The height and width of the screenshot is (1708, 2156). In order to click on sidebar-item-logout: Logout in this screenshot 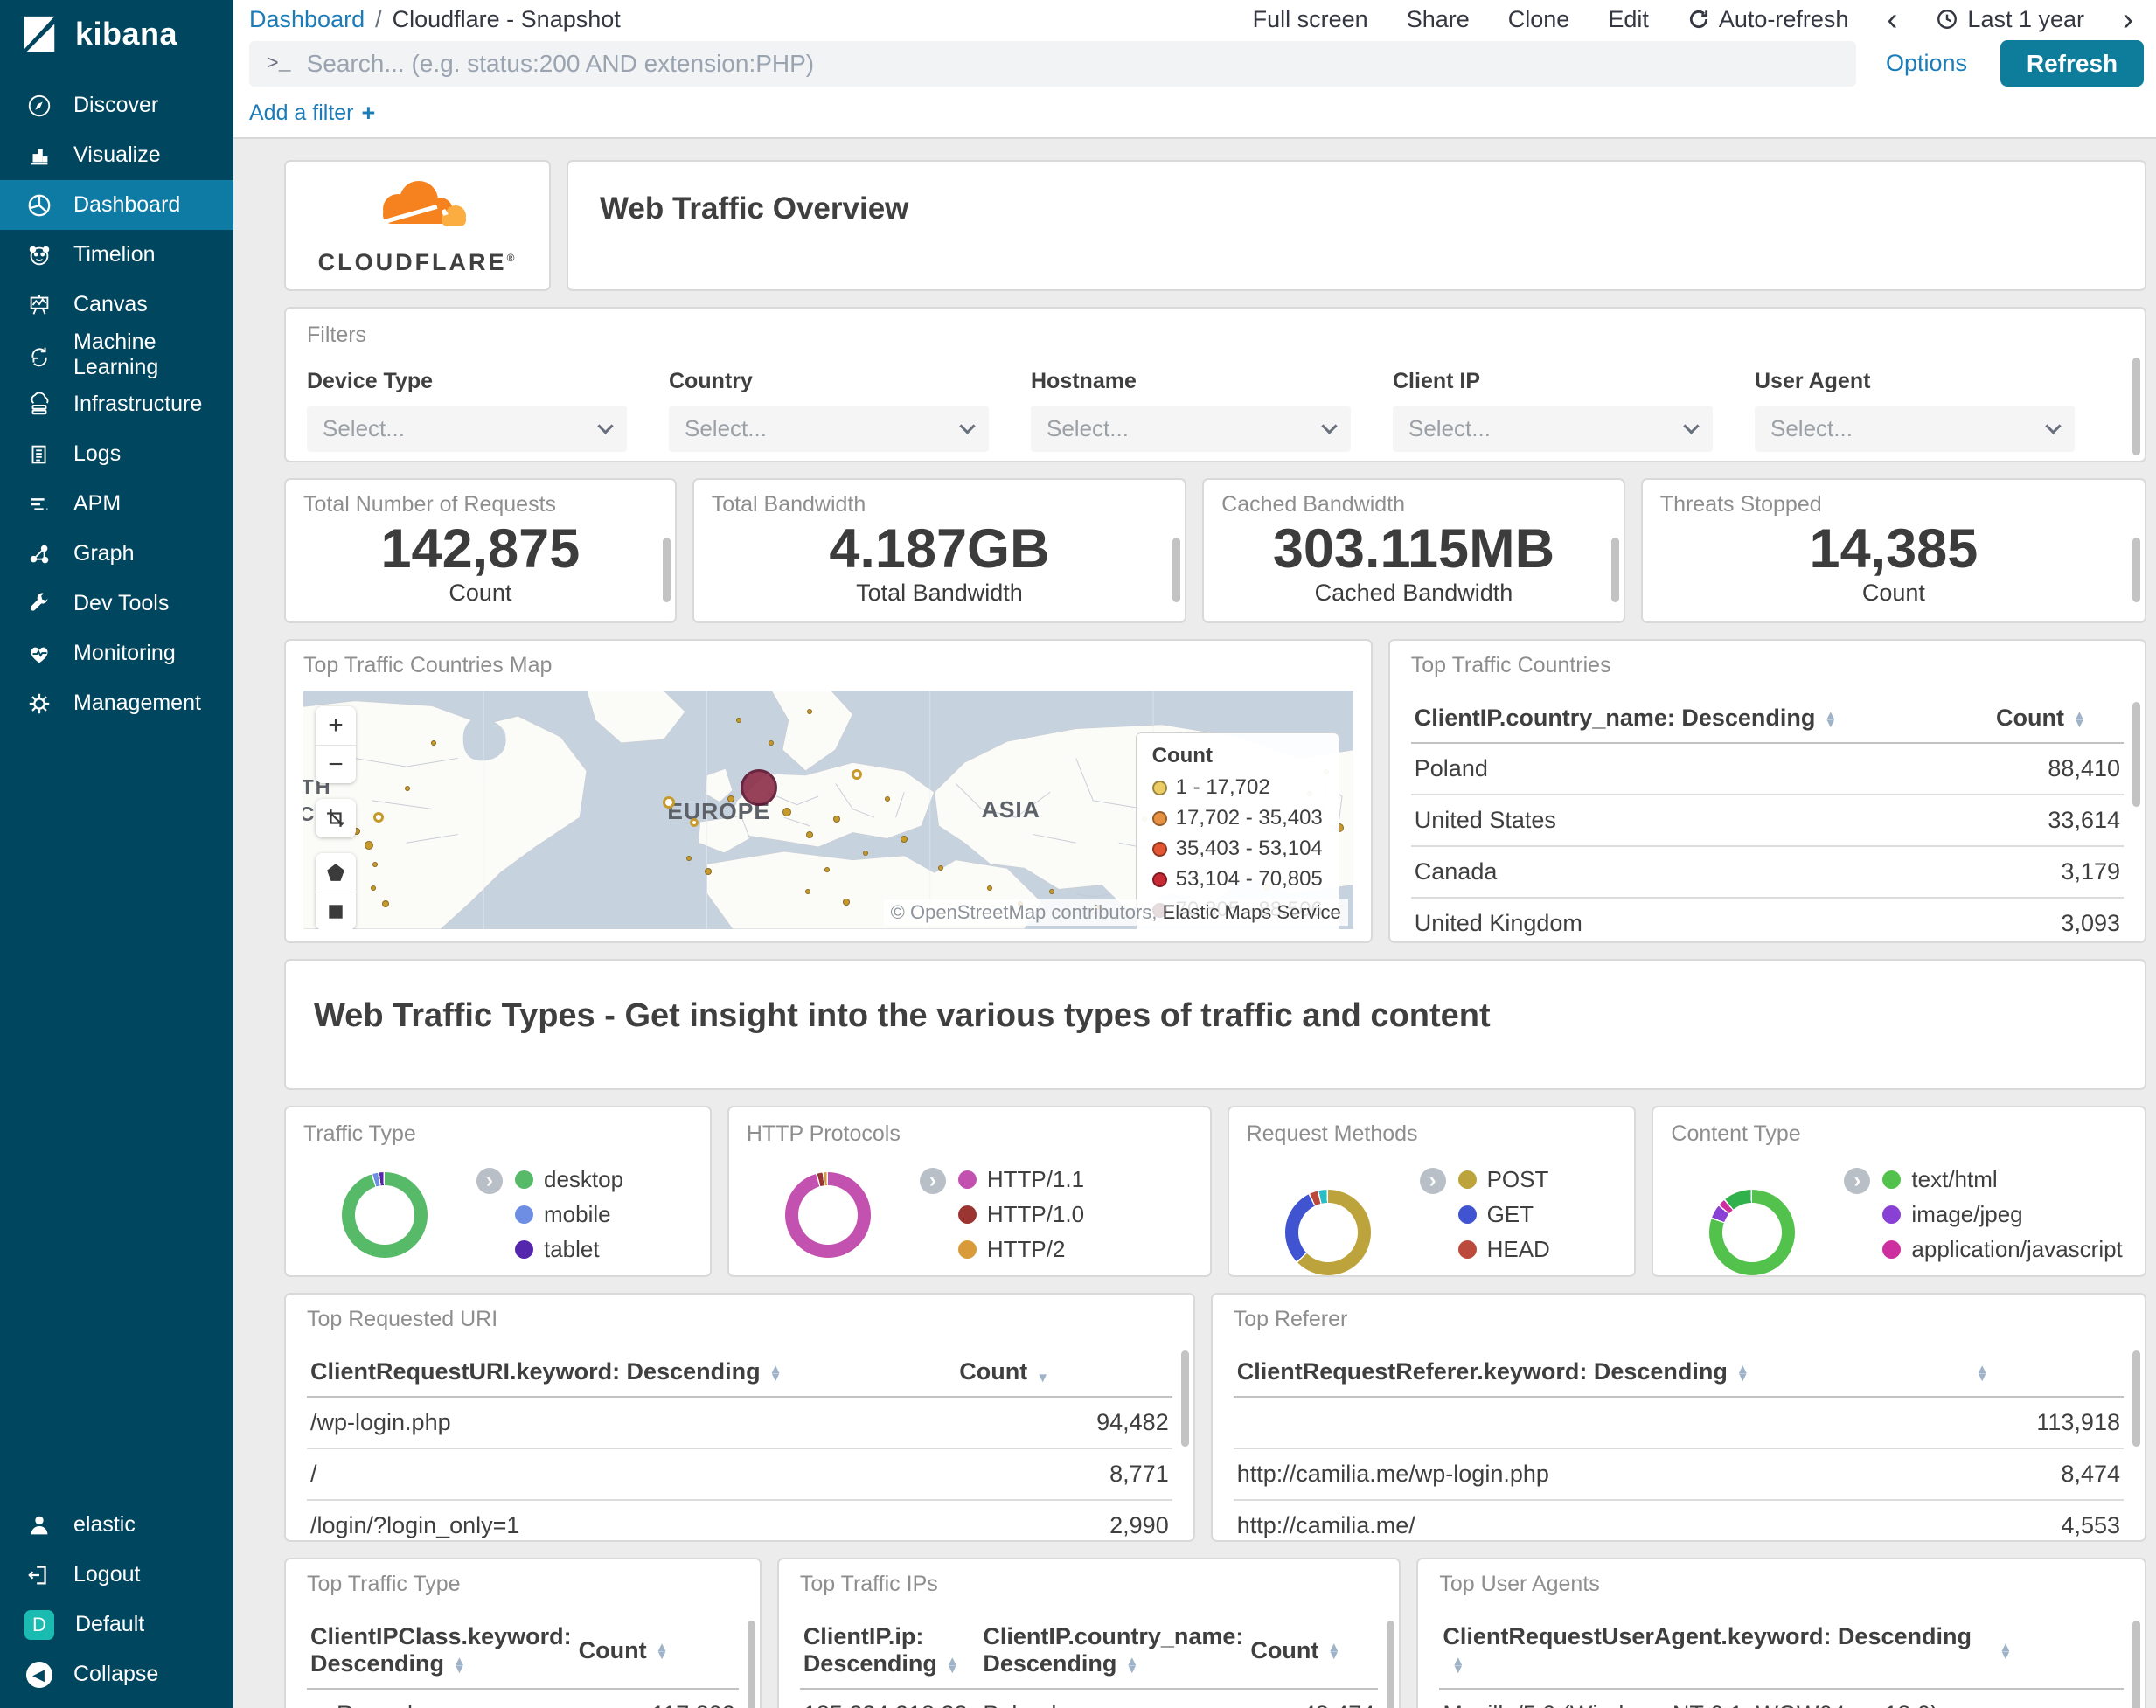, I will do `click(116, 1575)`.